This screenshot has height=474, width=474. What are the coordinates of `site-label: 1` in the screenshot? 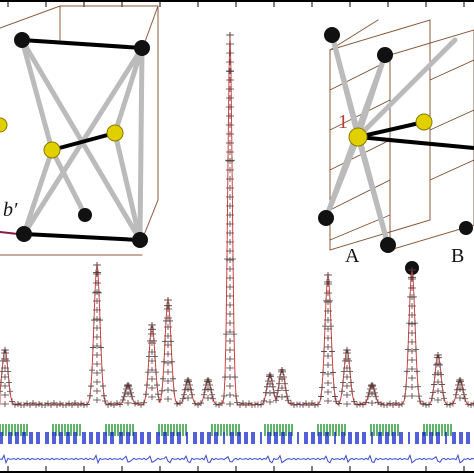 It's located at (343, 122).